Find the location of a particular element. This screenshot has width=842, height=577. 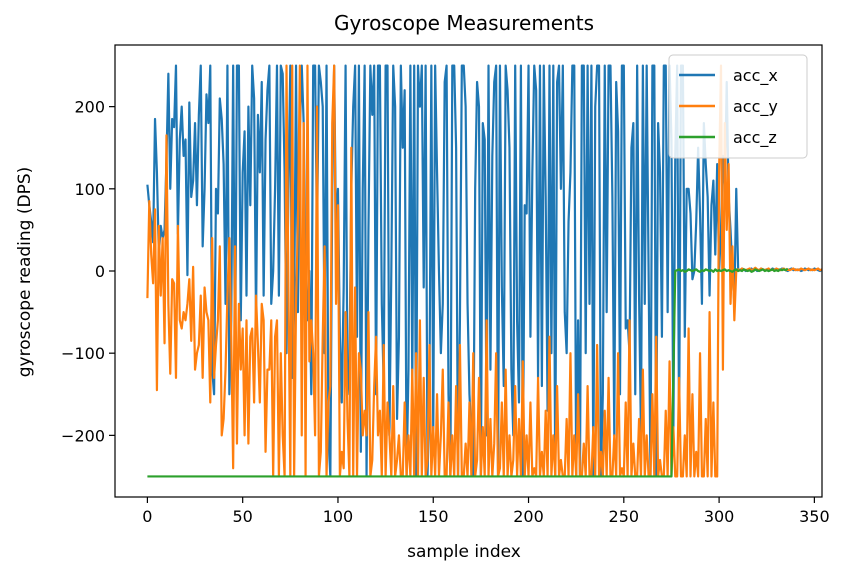

chart-title: Gyroscope Measurements is located at coordinates (464, 23).